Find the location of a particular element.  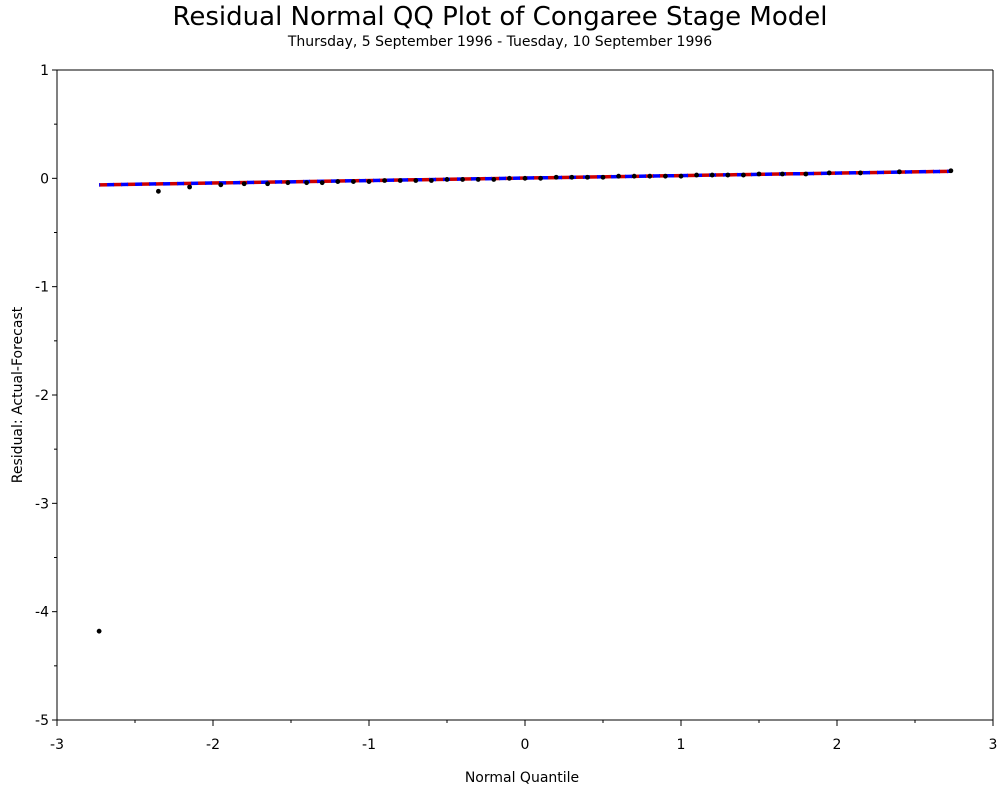

y-tick-label: -1 is located at coordinates (42, 288).